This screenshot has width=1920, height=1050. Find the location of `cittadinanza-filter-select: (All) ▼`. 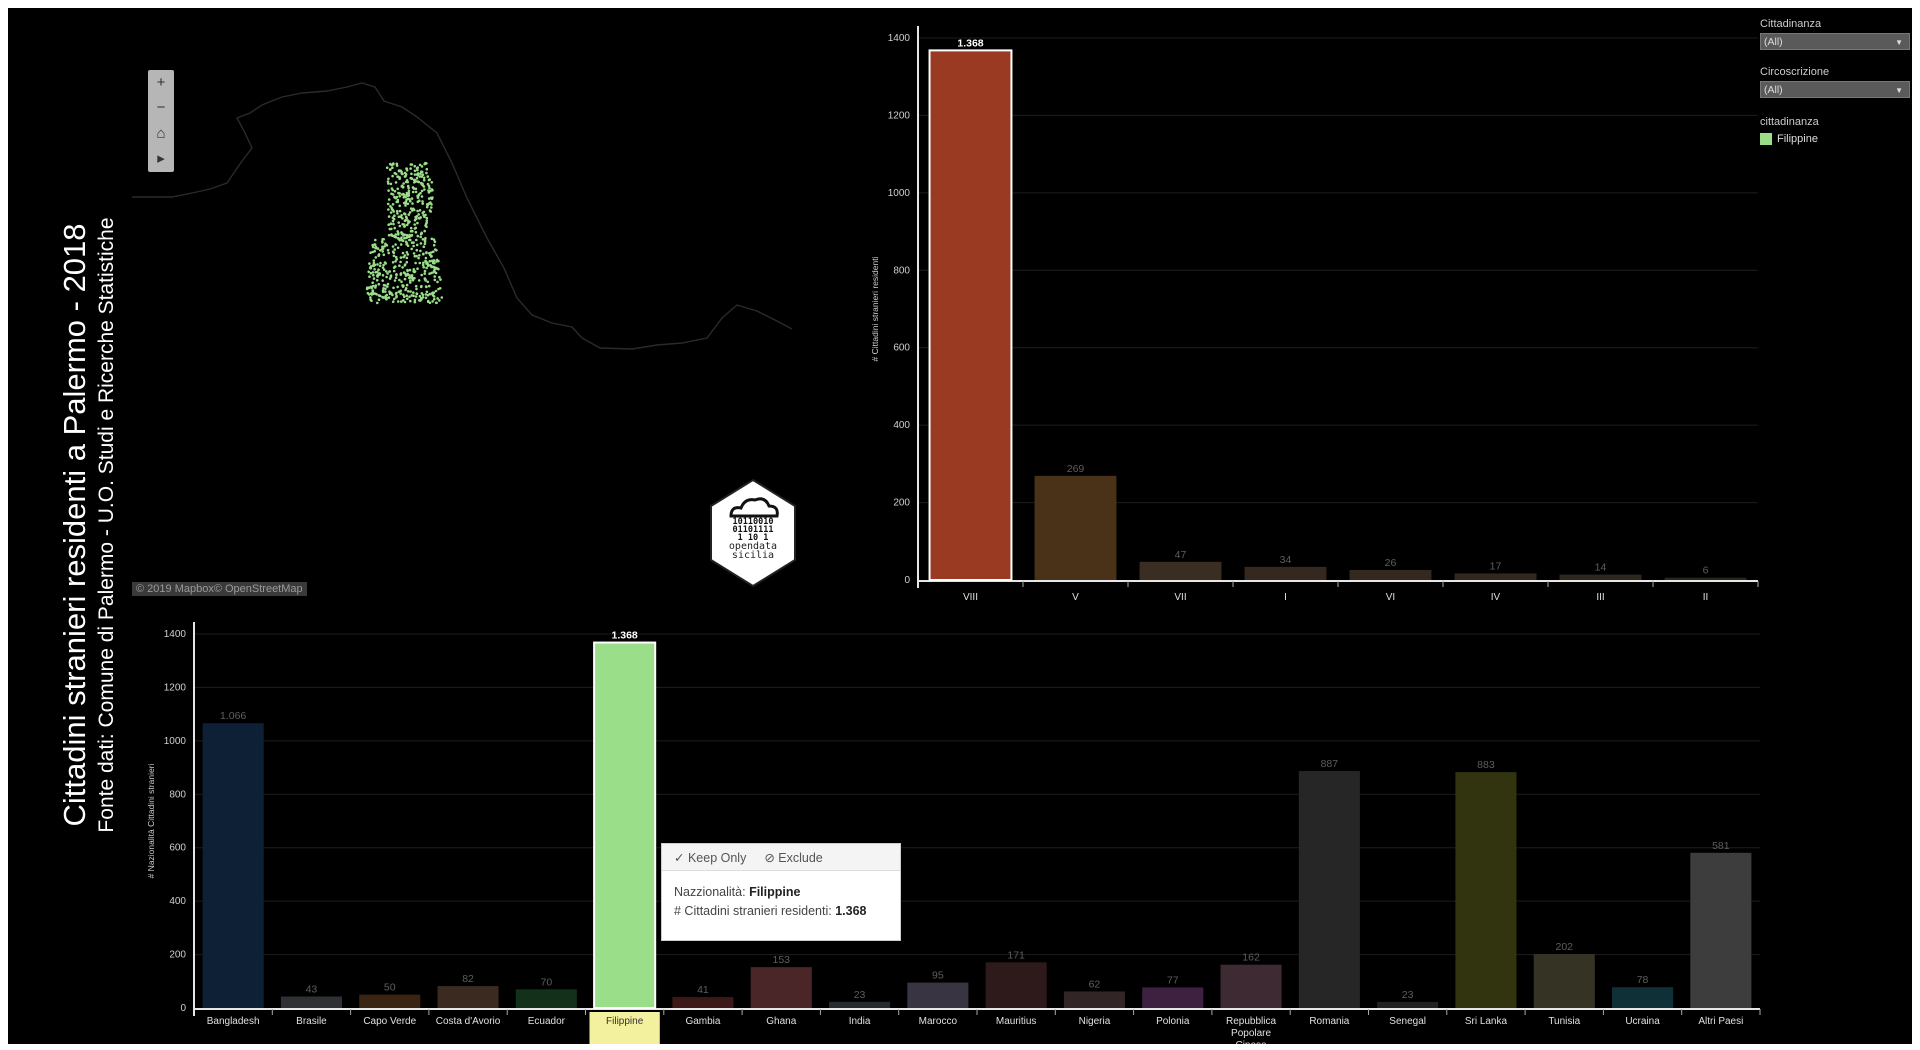

cittadinanza-filter-select: (All) ▼ is located at coordinates (1835, 41).